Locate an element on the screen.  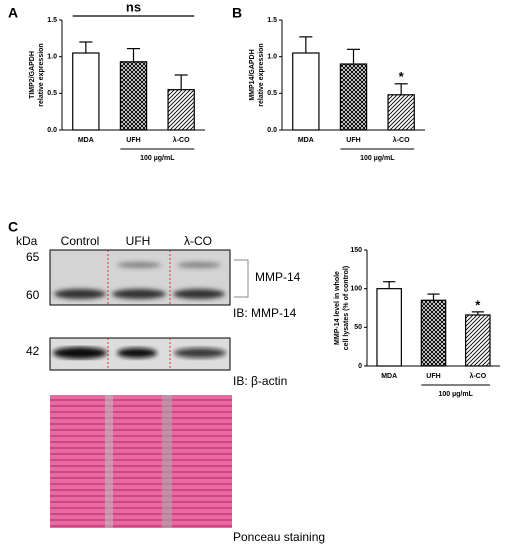
lane-label: UFH is located at coordinates (138, 241).